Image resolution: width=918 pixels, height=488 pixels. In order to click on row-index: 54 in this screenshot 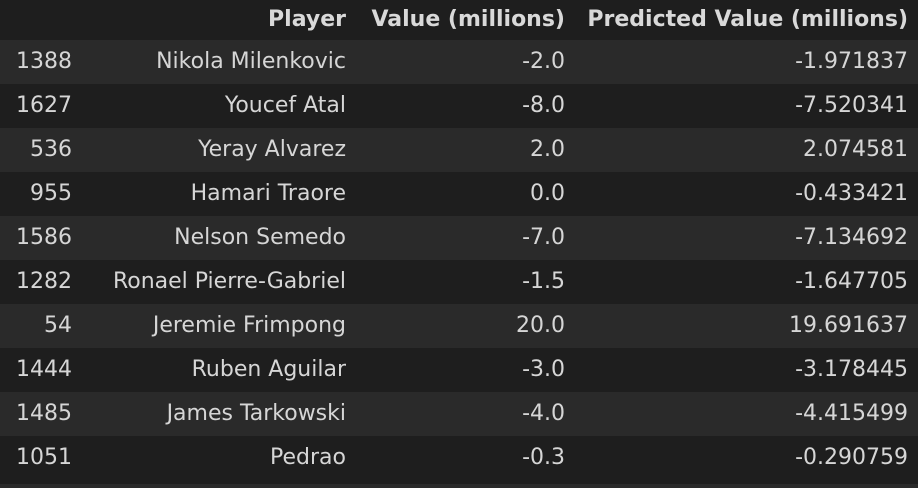, I will do `click(58, 325)`.